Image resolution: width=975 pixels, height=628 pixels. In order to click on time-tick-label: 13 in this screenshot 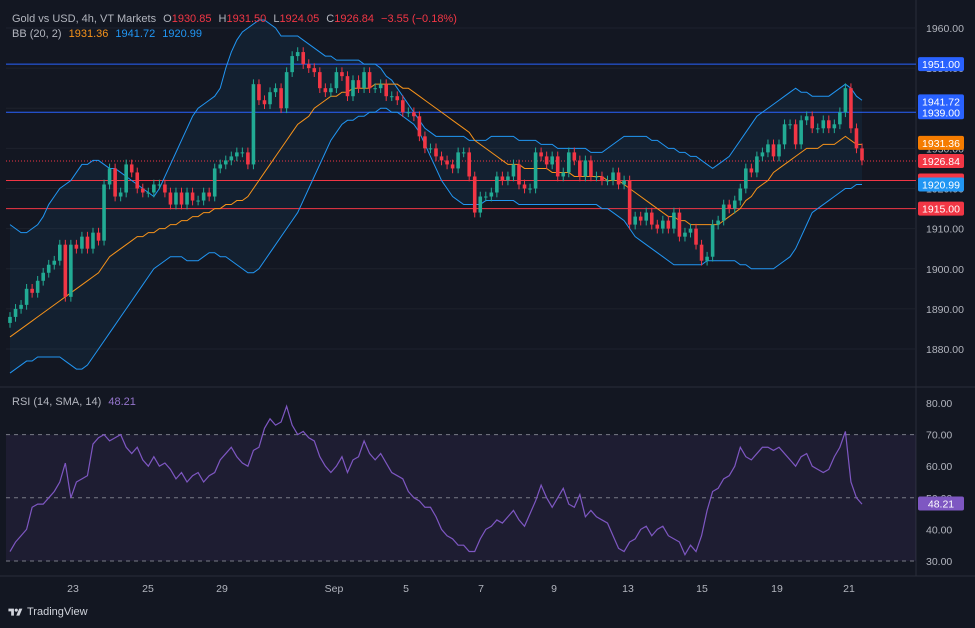, I will do `click(628, 589)`.